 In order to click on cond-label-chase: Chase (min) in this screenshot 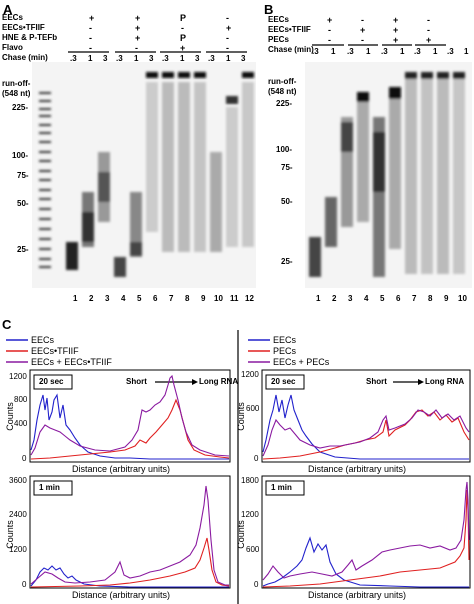, I will do `click(25, 57)`.